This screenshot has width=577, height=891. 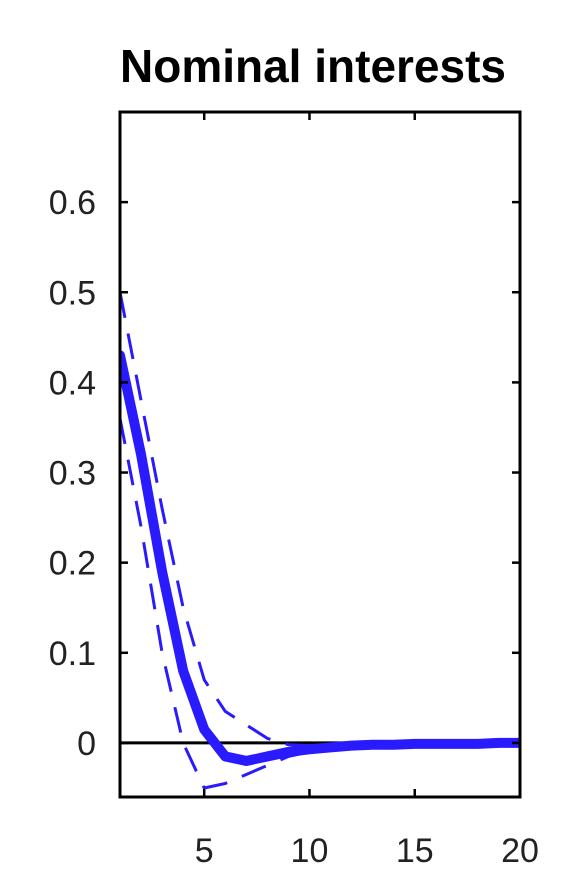 What do you see at coordinates (415, 851) in the screenshot?
I see `x-tick-label-2: 15` at bounding box center [415, 851].